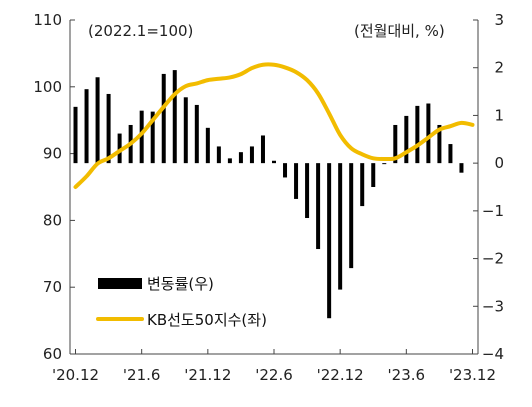 This screenshot has height=407, width=532. I want to click on x-tick-label: '21.6, so click(142, 375).